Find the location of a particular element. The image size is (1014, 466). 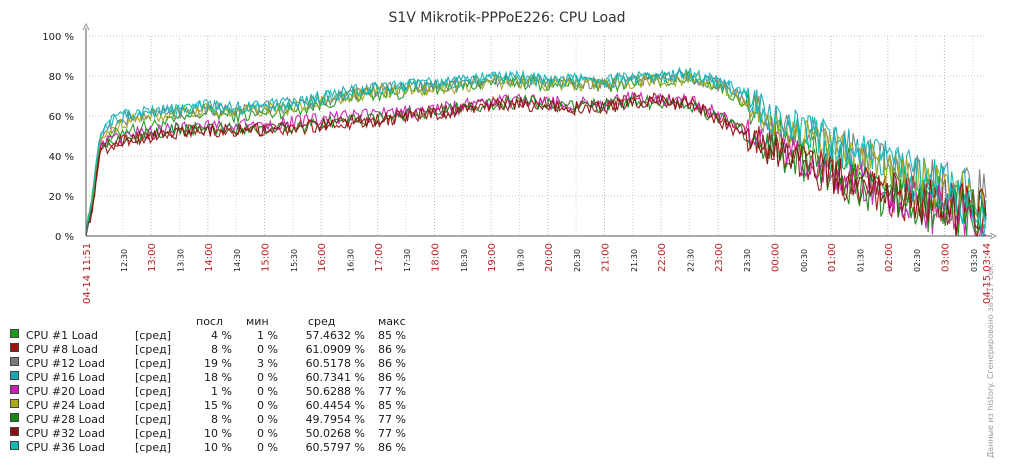

legend-avg-value: 60.4454 % is located at coordinates (335, 405).